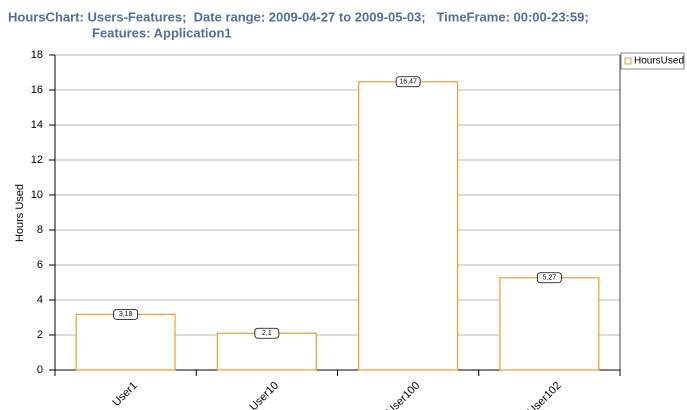 The width and height of the screenshot is (687, 410). I want to click on legend-box, so click(652, 61).